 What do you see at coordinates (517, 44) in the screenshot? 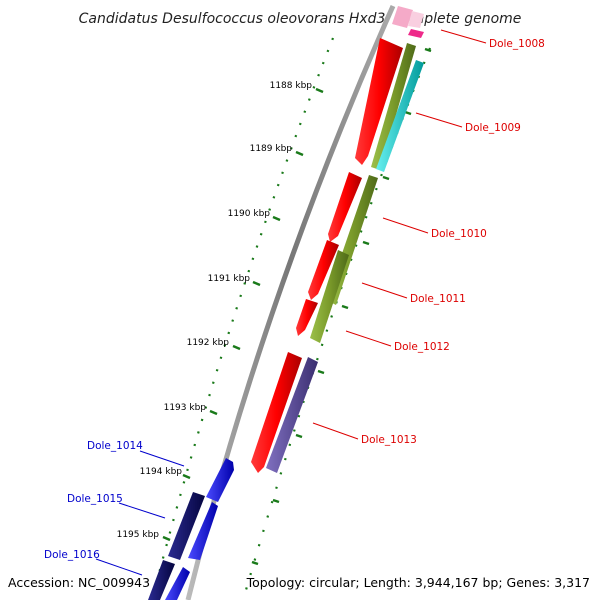
I see `gene-label-dole-1008: Dole_1008` at bounding box center [517, 44].